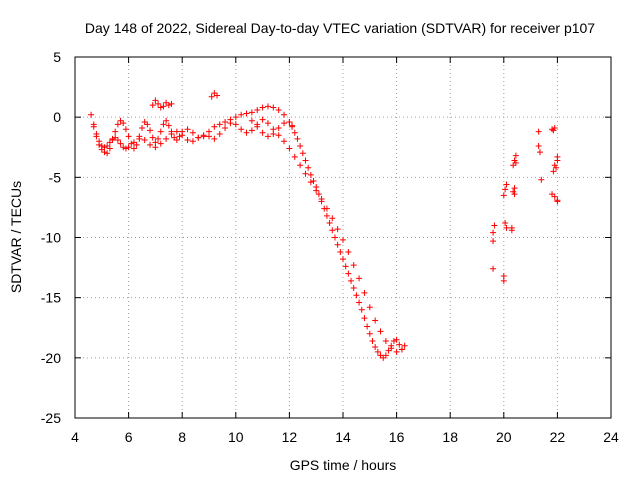 The image size is (640, 480). Describe the element at coordinates (75, 437) in the screenshot. I see `x-tick-label: 4` at that location.